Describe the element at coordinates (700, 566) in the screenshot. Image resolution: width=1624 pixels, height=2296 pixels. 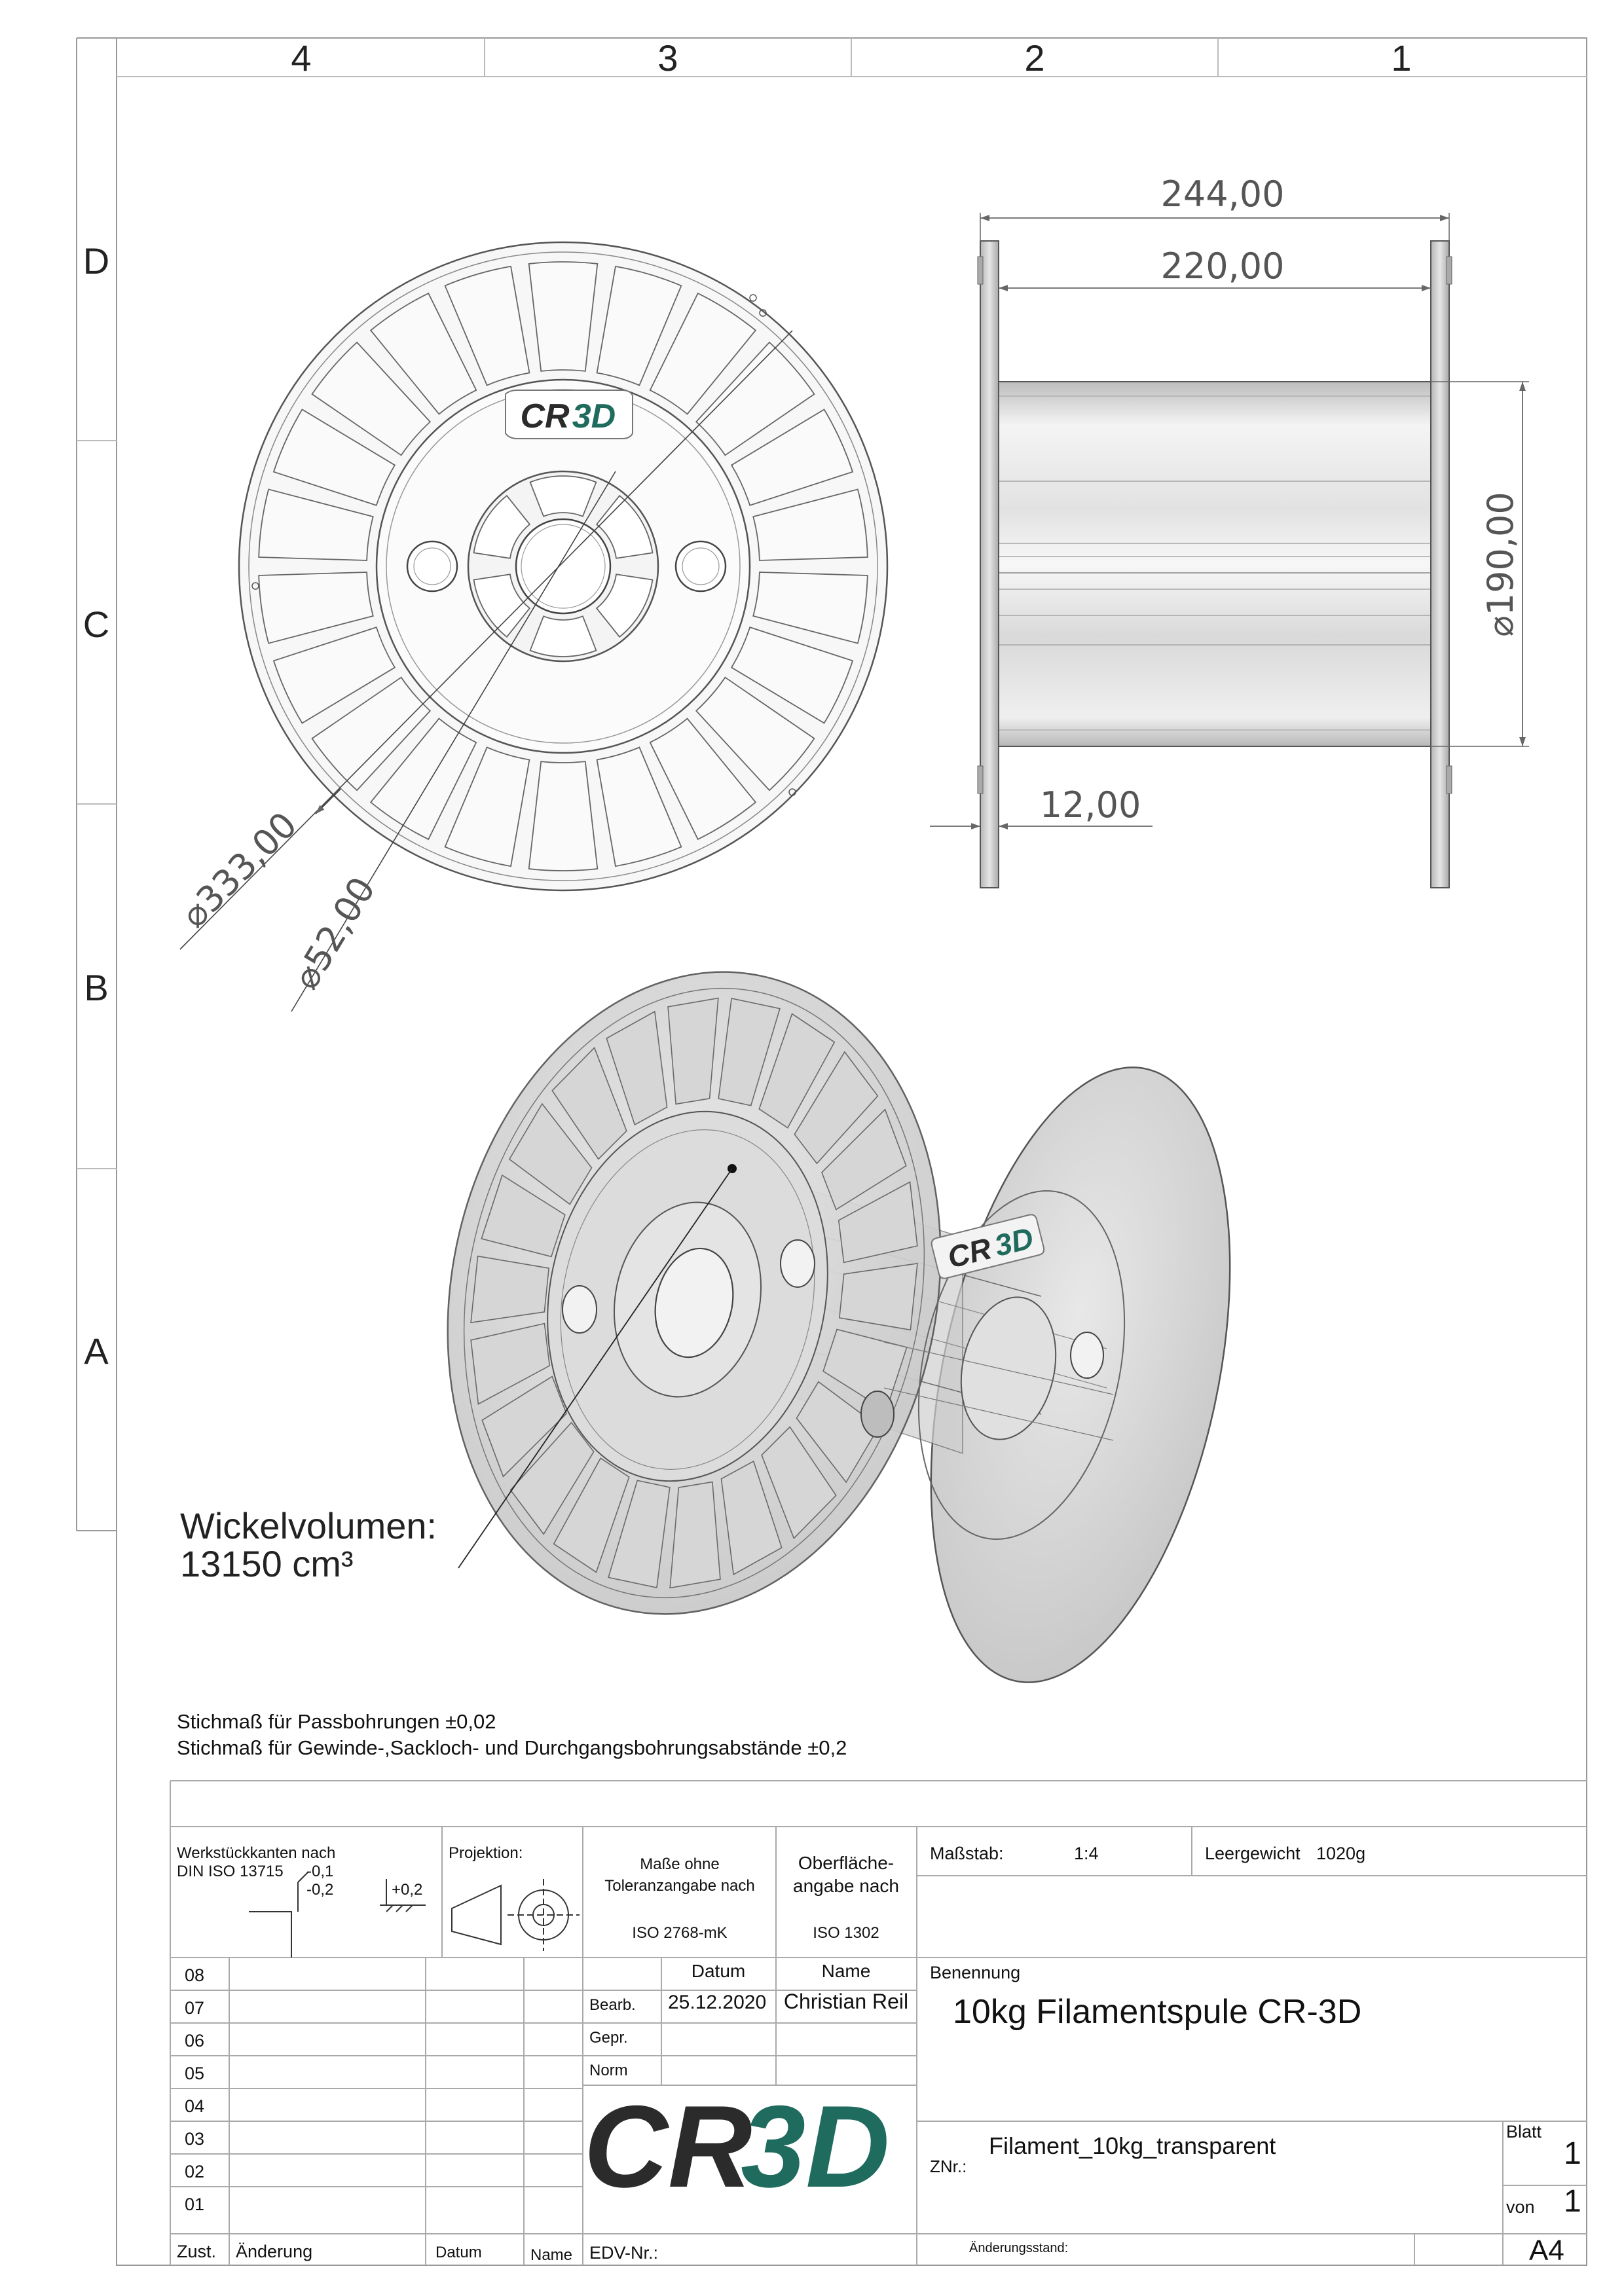
I see `mounting-hole-right` at that location.